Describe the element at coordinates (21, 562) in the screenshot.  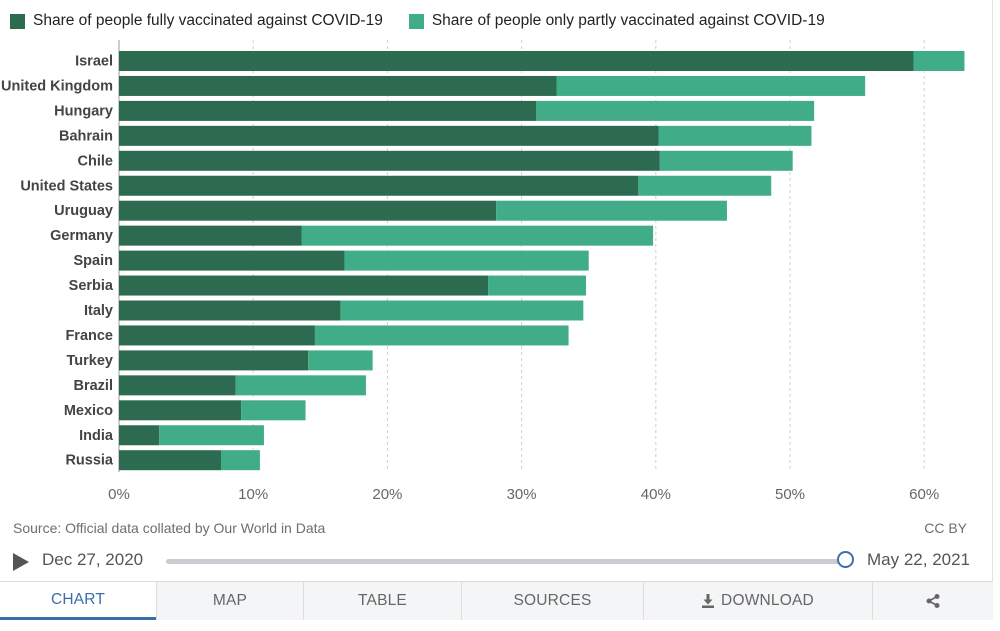
I see `play-icon` at that location.